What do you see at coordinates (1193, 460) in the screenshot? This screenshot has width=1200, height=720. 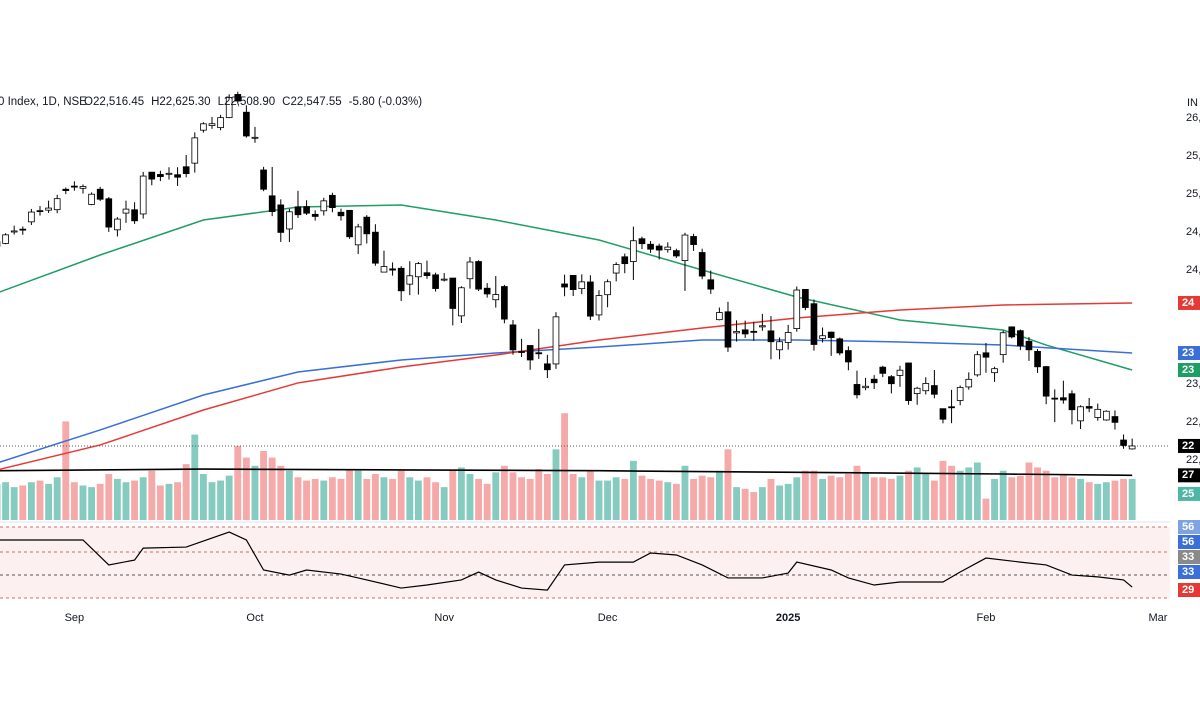 I see `y-tick-label: 22,` at bounding box center [1193, 460].